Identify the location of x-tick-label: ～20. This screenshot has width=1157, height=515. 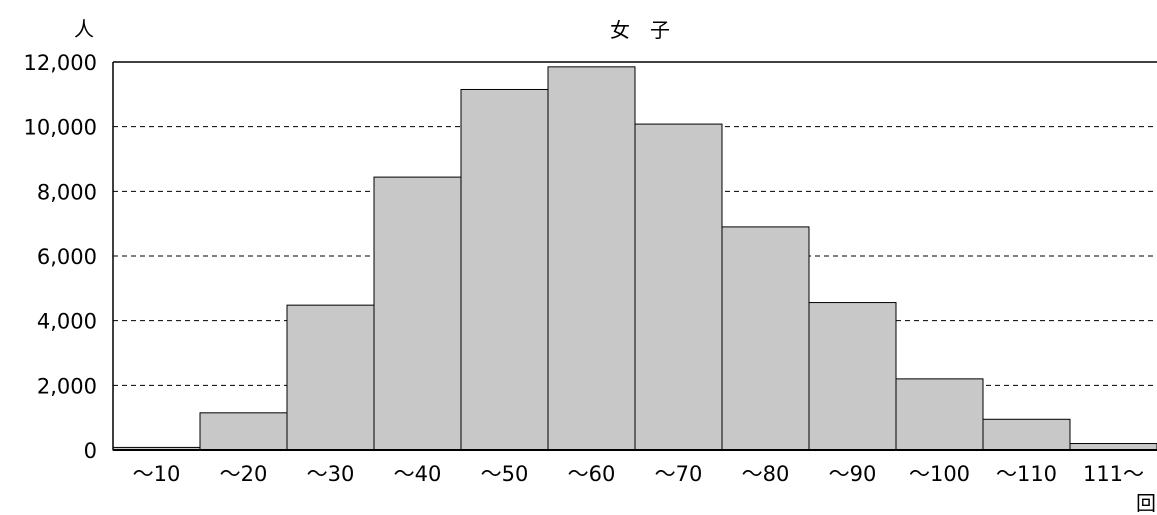
(244, 474).